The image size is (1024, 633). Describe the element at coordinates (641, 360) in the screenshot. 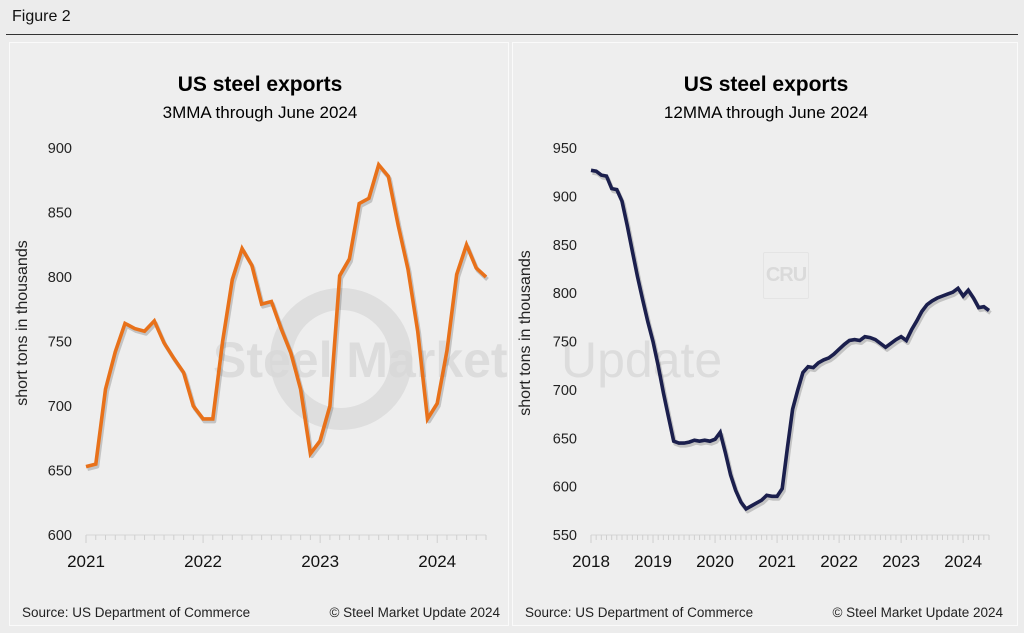

I see `watermark-text-light: Update` at that location.